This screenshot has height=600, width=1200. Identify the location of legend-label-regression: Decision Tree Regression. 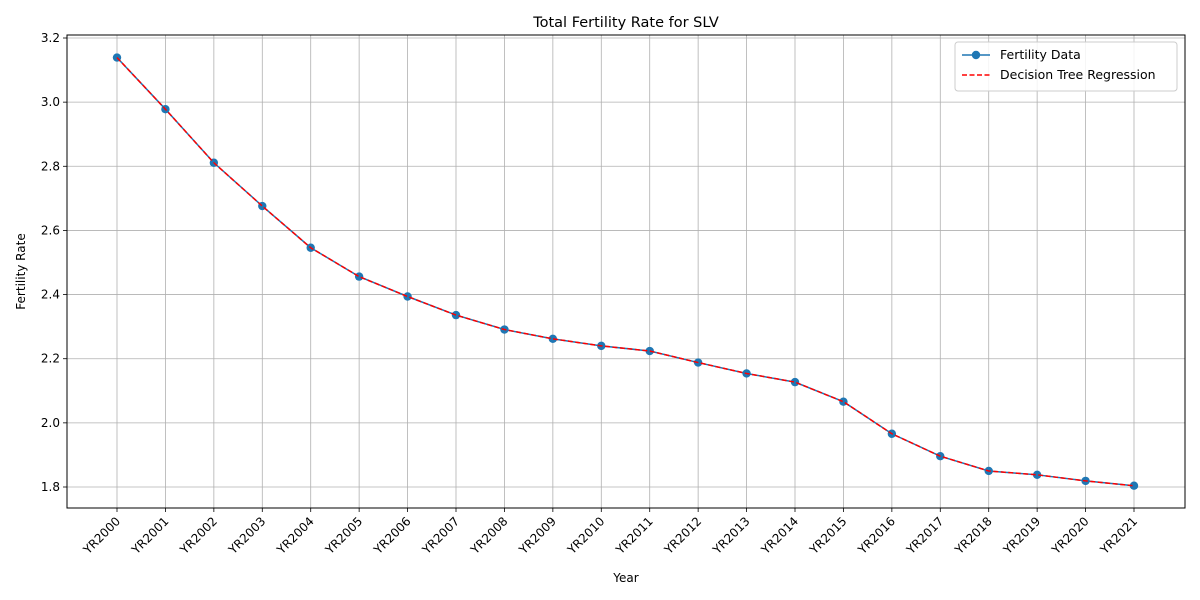
(1078, 74).